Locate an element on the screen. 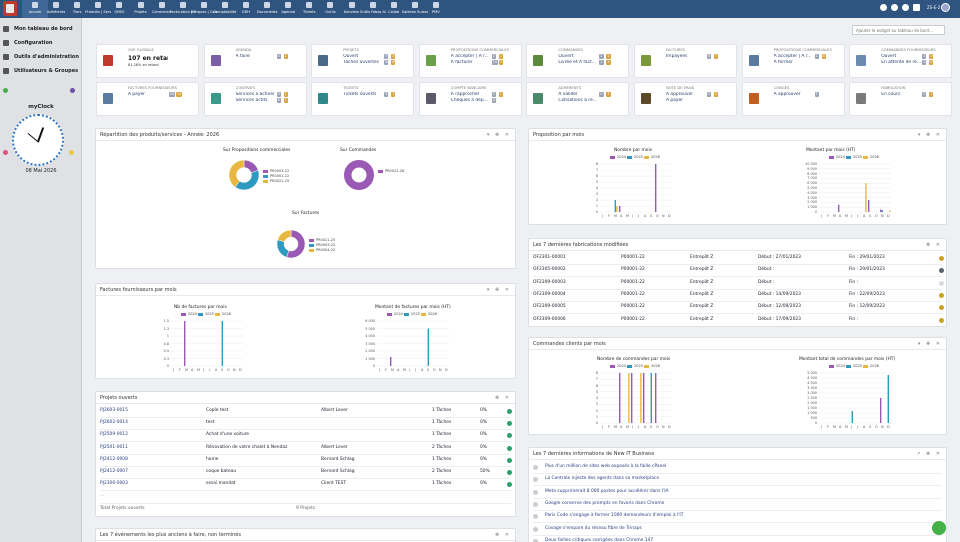 Image resolution: width=960 pixels, height=542 pixels. card-row: A faire is located at coordinates (242, 56).